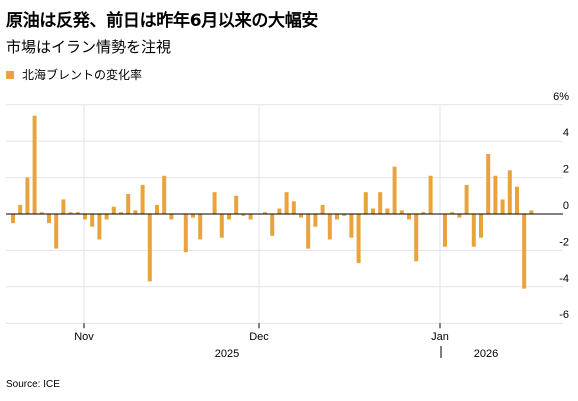 The image size is (578, 401). I want to click on x-tick-label: Nov, so click(84, 337).